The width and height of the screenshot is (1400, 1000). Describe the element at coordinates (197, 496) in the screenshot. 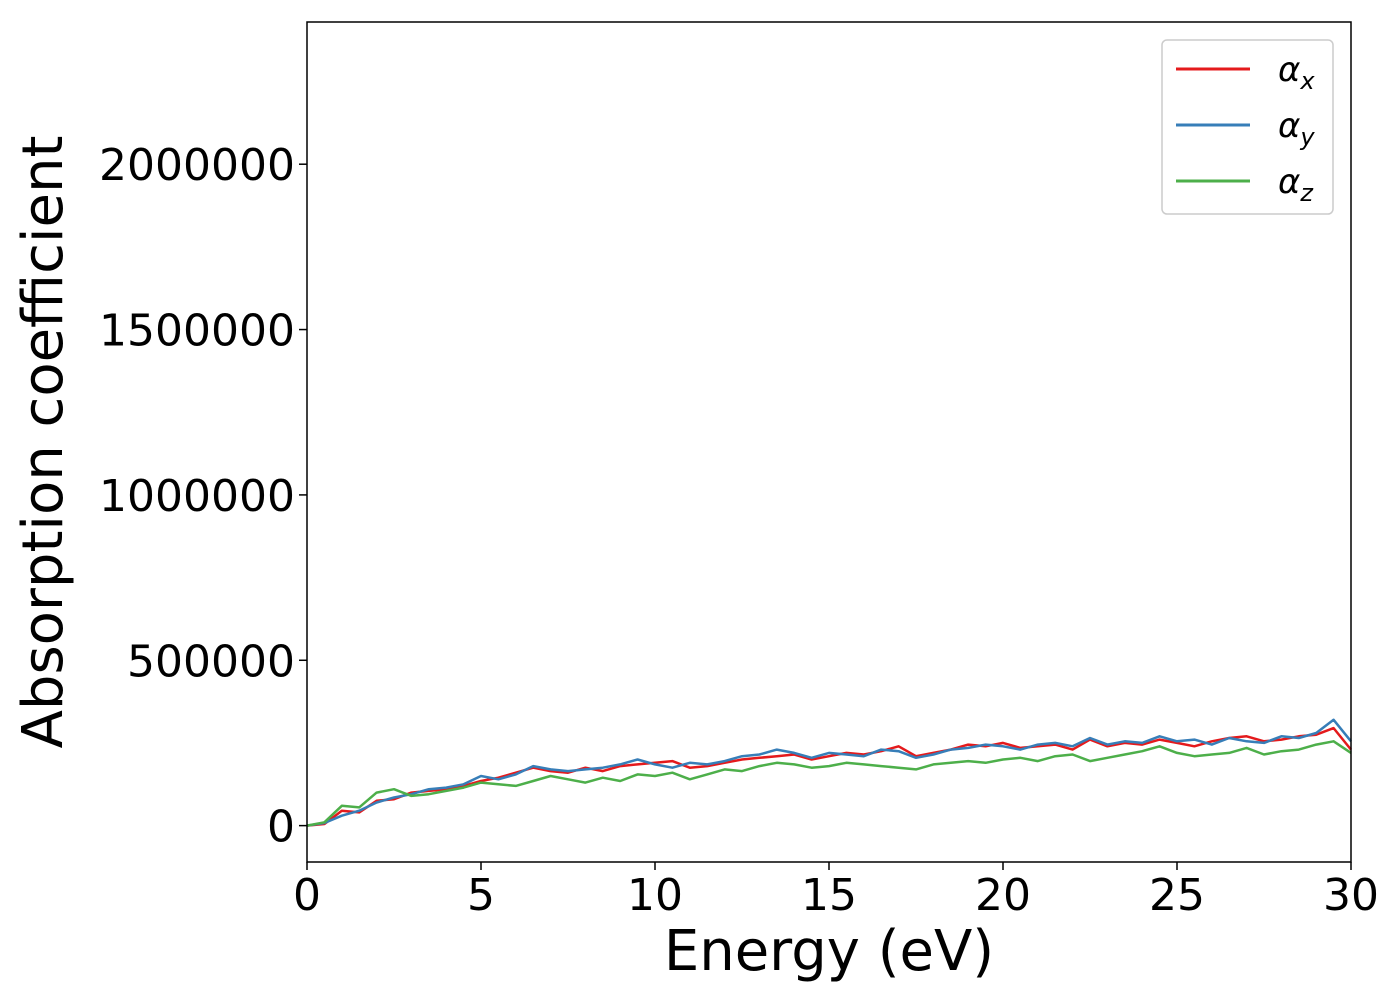

I see `y-tick-label: 1000000` at that location.